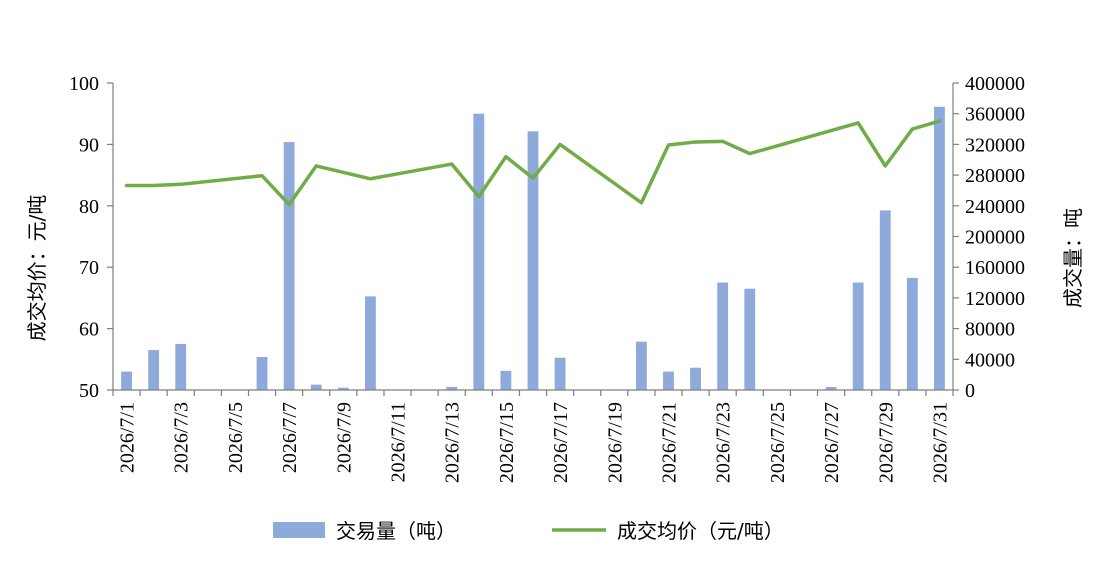 The width and height of the screenshot is (1108, 562). I want to click on left-tick-label: 80, so click(89, 207).